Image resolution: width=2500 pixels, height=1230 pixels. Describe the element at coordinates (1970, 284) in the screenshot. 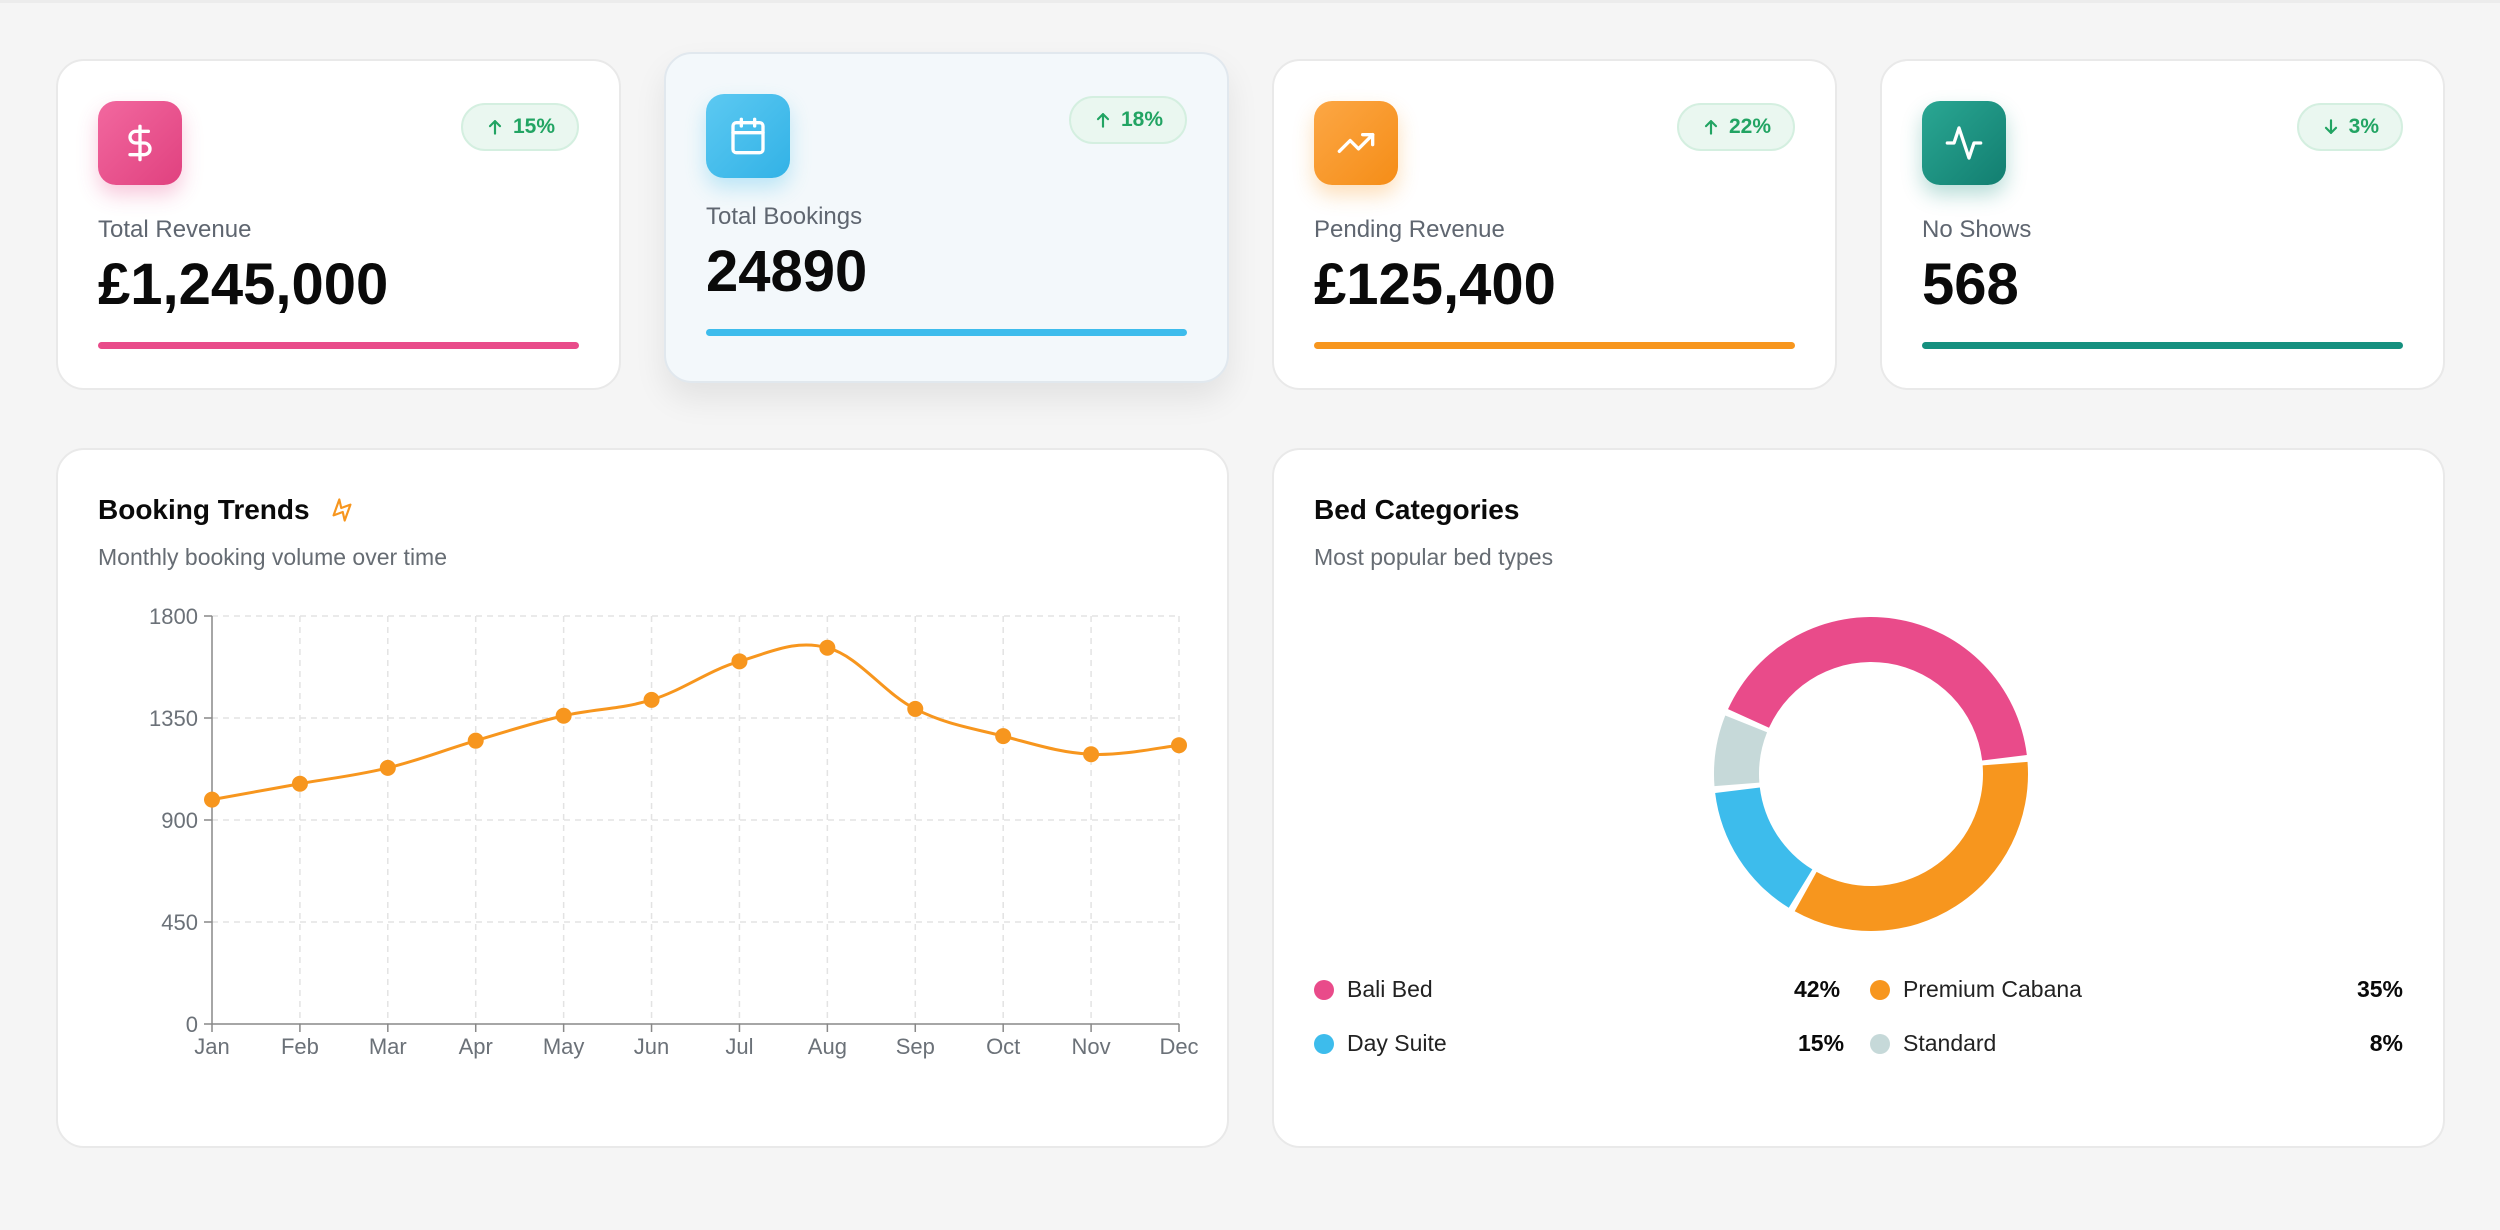

I see `stat-value: 568` at that location.